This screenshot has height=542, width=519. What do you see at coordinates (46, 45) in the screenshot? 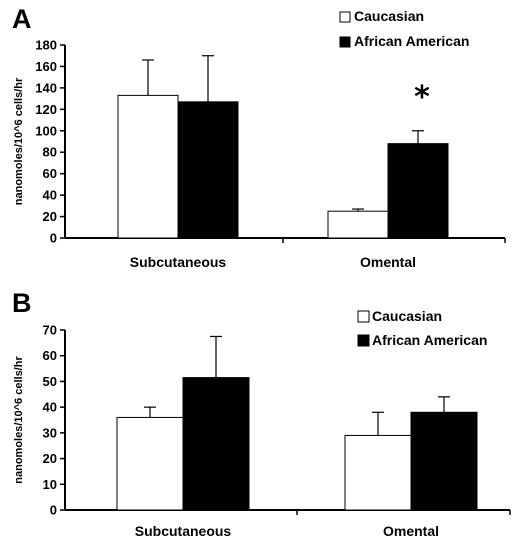
I see `y-tick-label: 180` at bounding box center [46, 45].